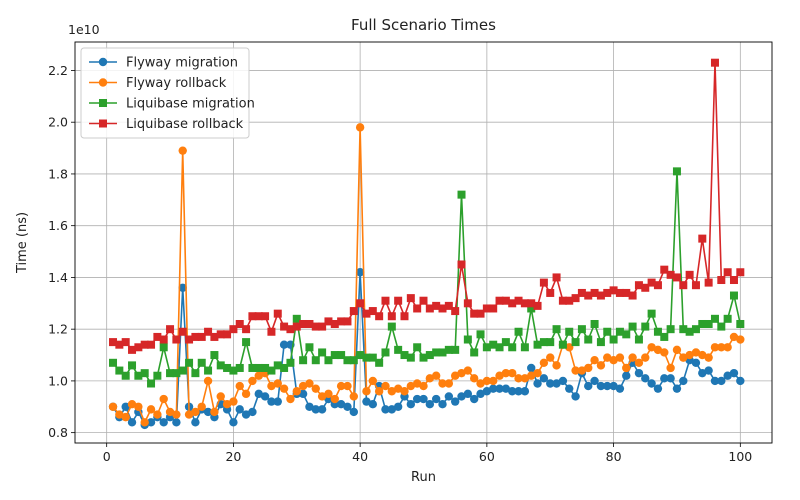  I want to click on y-tick-label: 2.0, so click(58, 122).